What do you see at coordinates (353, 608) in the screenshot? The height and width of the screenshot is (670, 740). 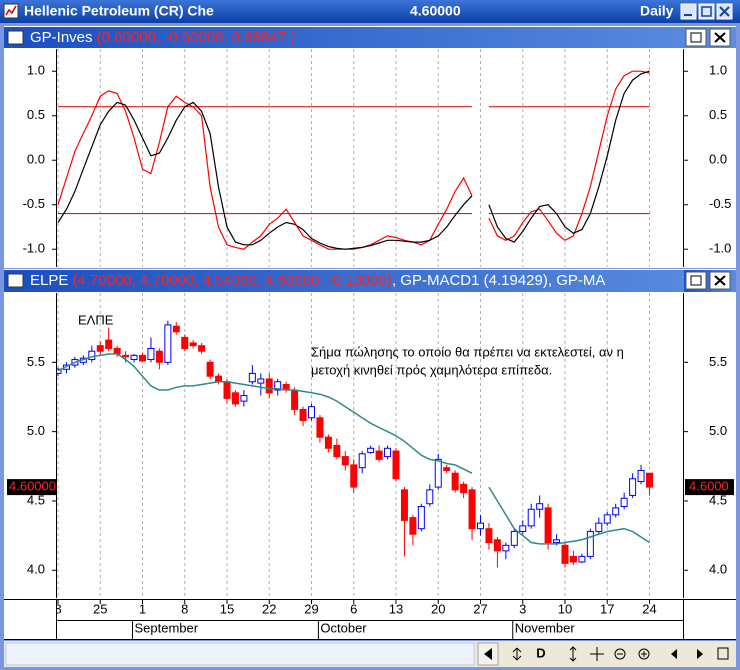 I see `date-label: 6` at bounding box center [353, 608].